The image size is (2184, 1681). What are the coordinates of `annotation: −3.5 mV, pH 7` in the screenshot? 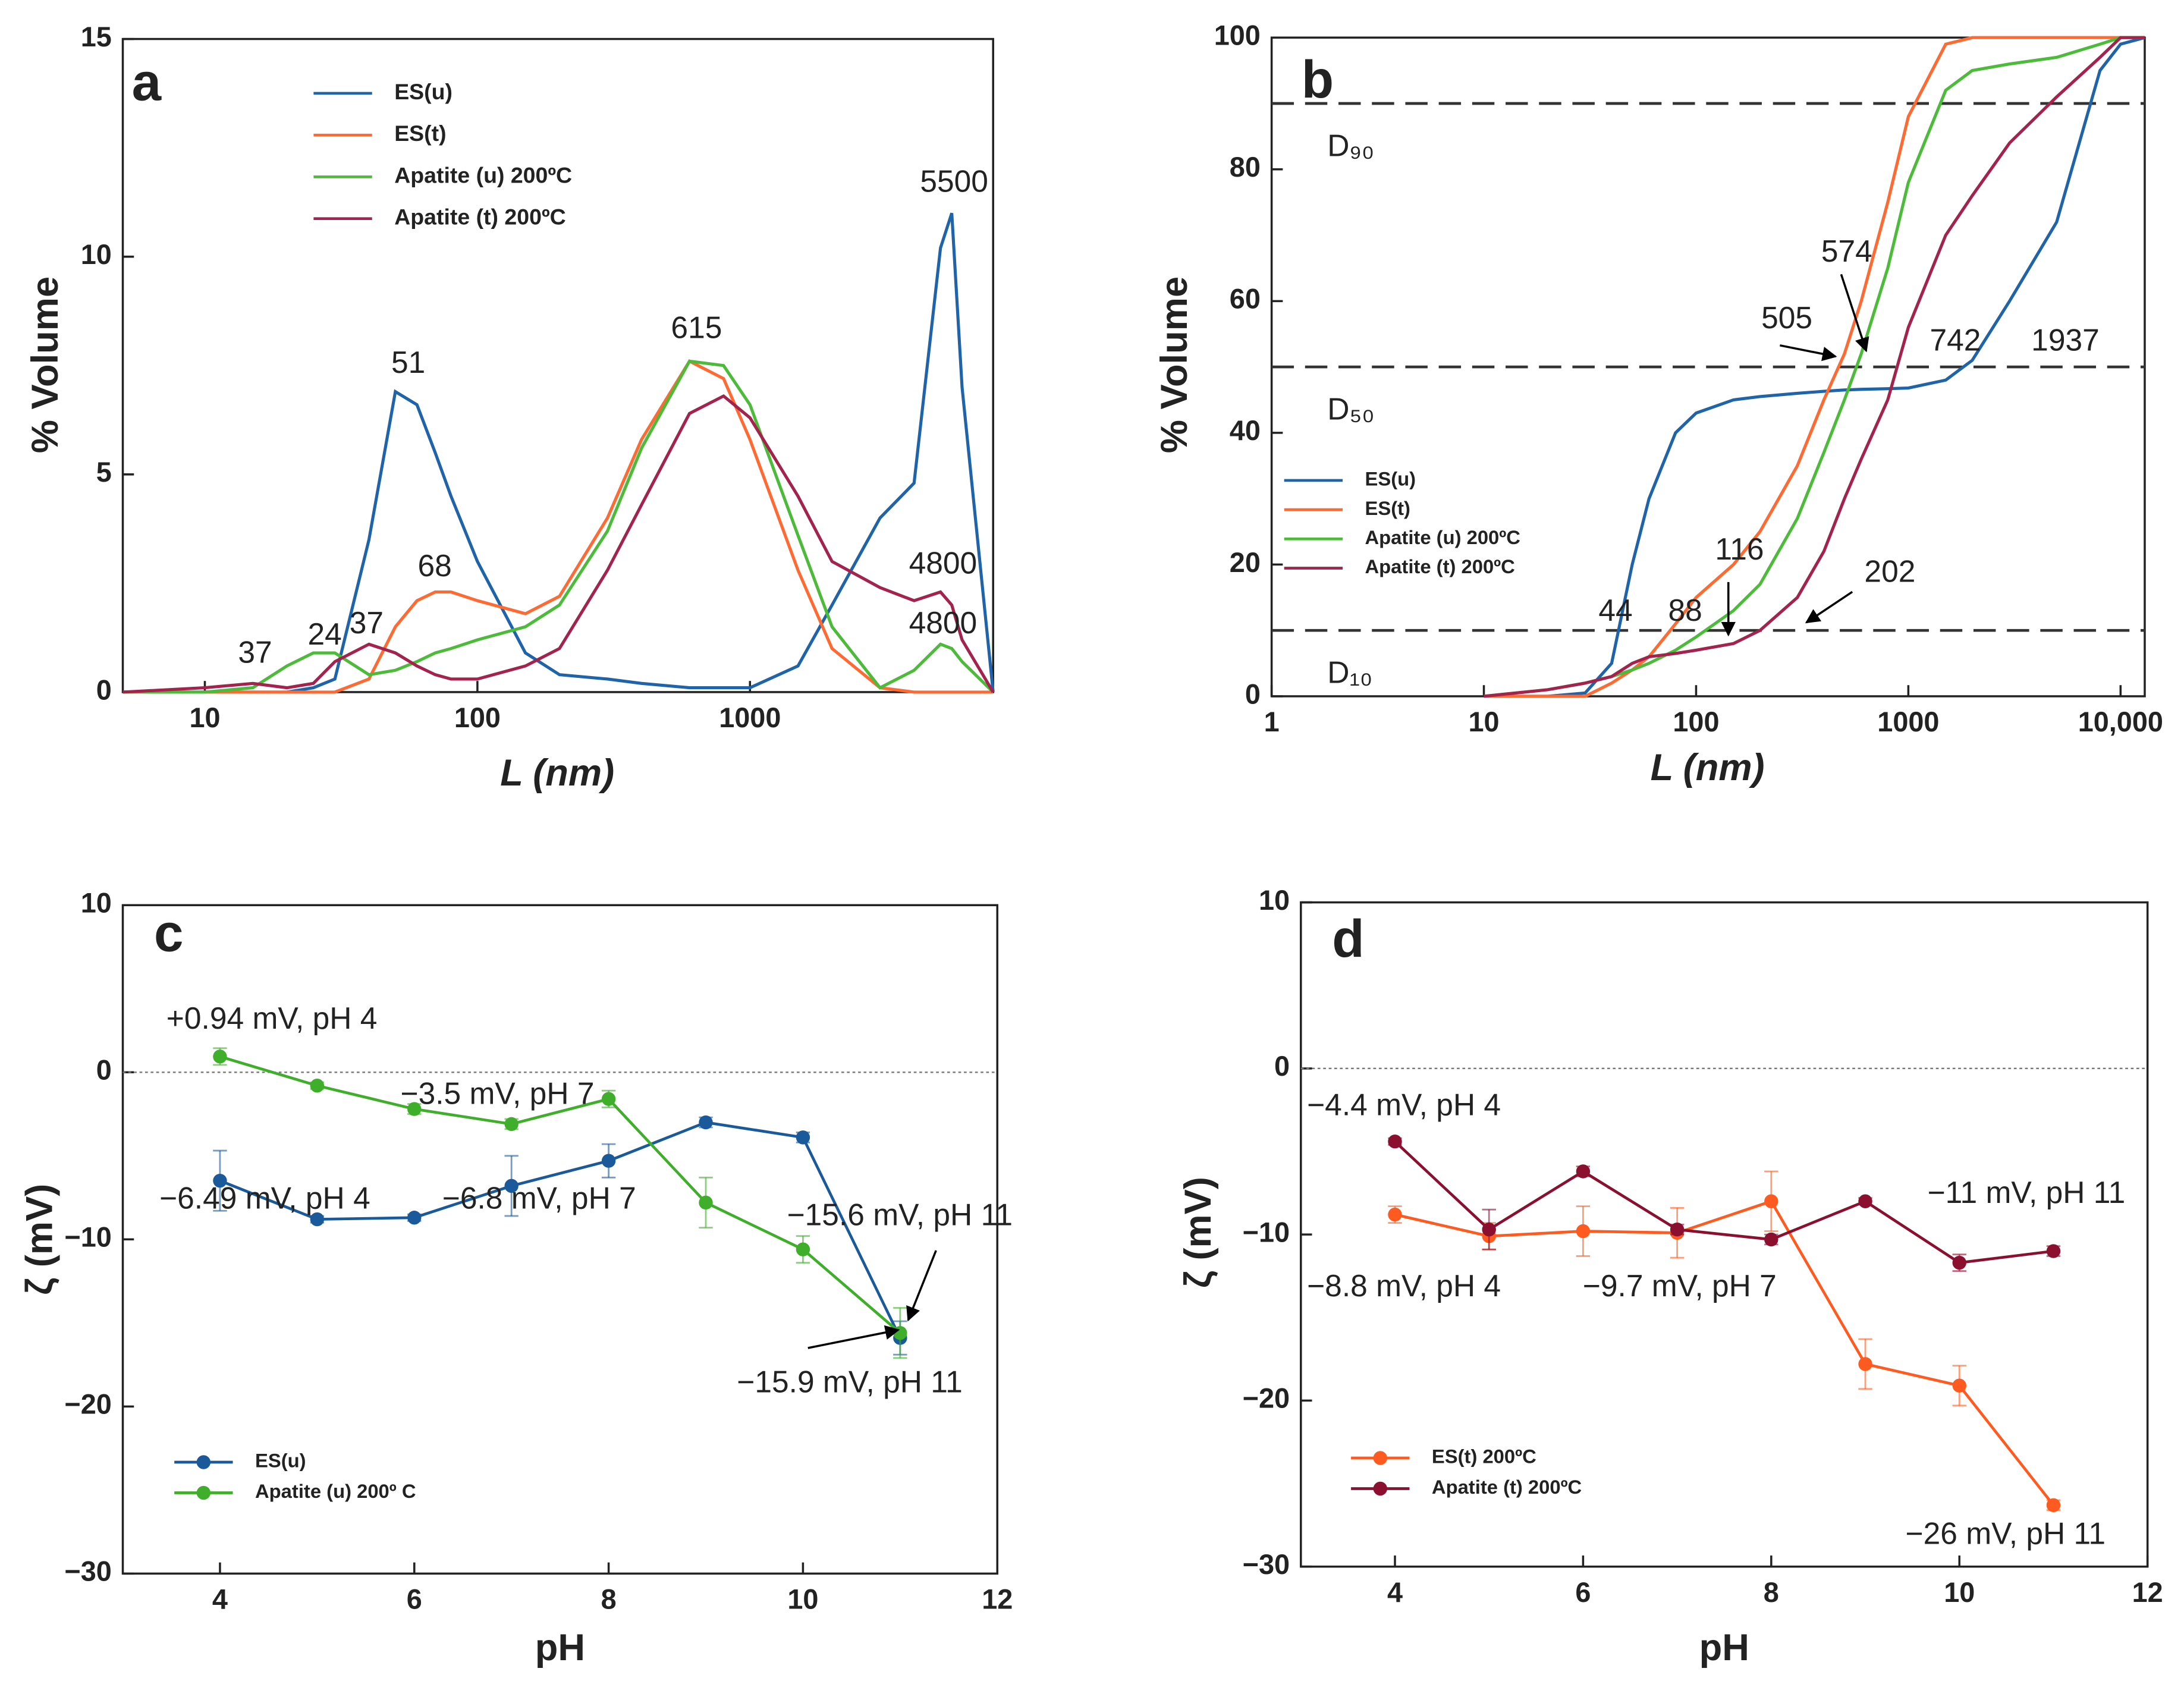 It's located at (498, 1093).